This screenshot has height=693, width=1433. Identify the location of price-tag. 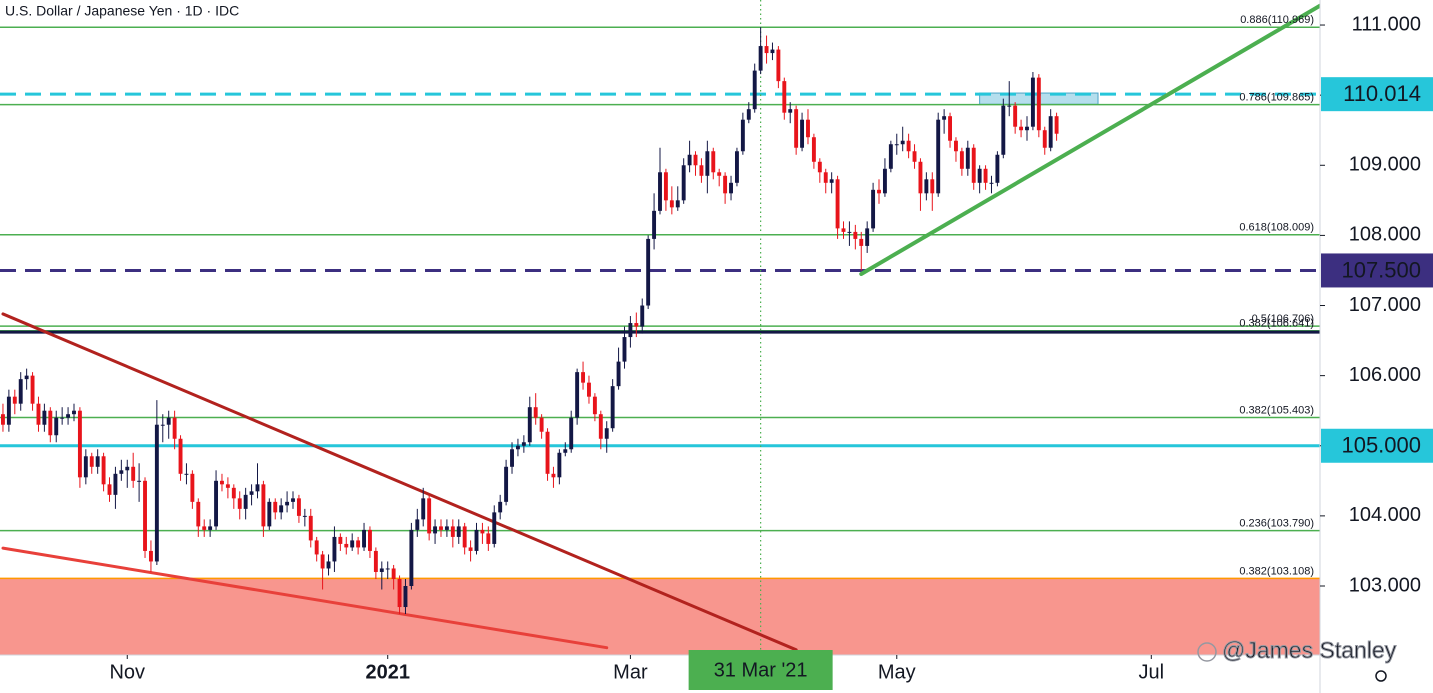
(1377, 270).